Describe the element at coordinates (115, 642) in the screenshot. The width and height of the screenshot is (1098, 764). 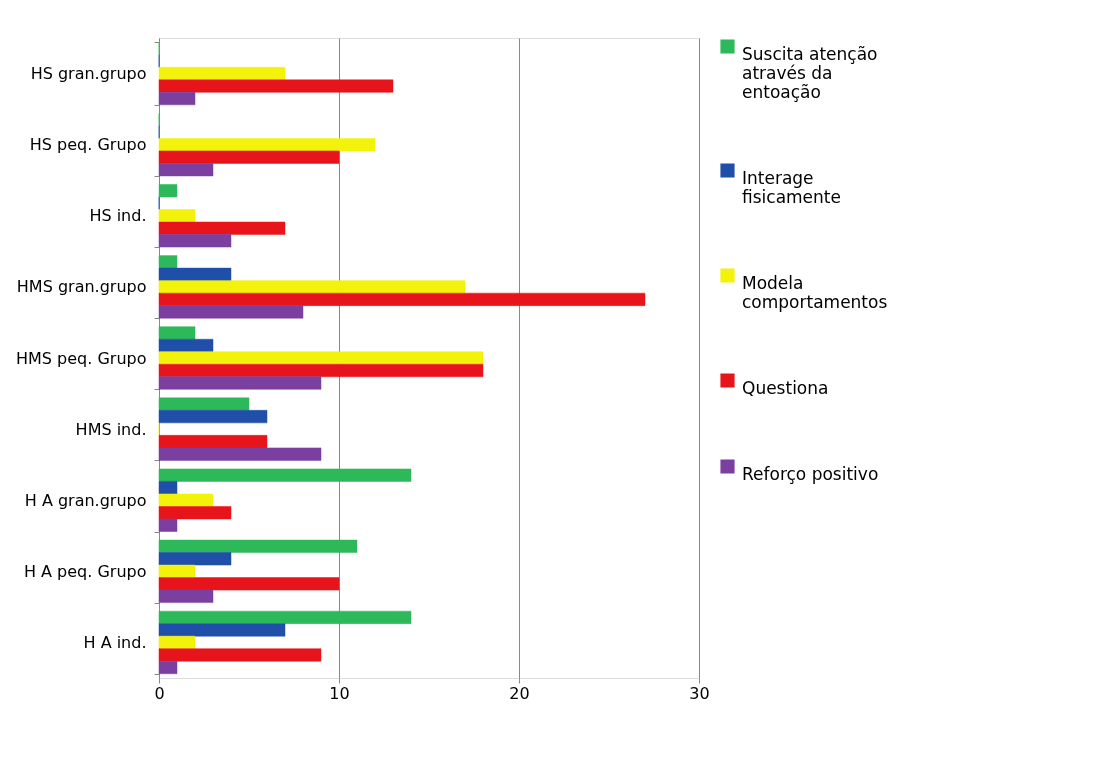
I see `y-tick-label: H A ind.` at that location.